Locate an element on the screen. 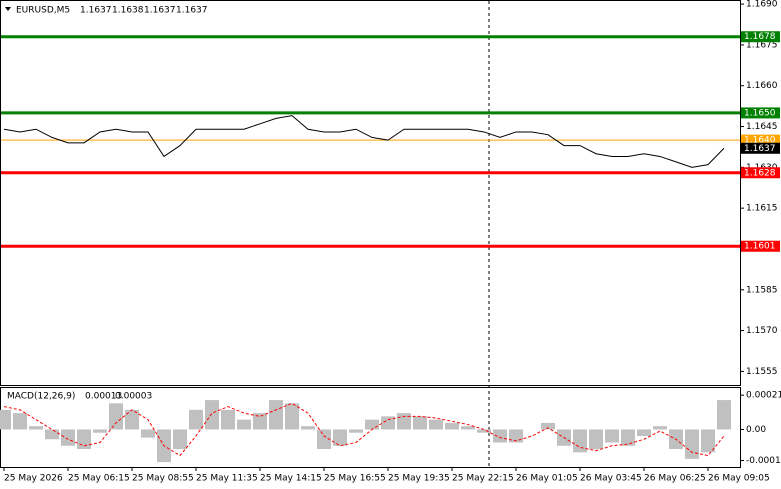 This screenshot has height=489, width=781. x-tick-label: 26 May 01:05 is located at coordinates (547, 479).